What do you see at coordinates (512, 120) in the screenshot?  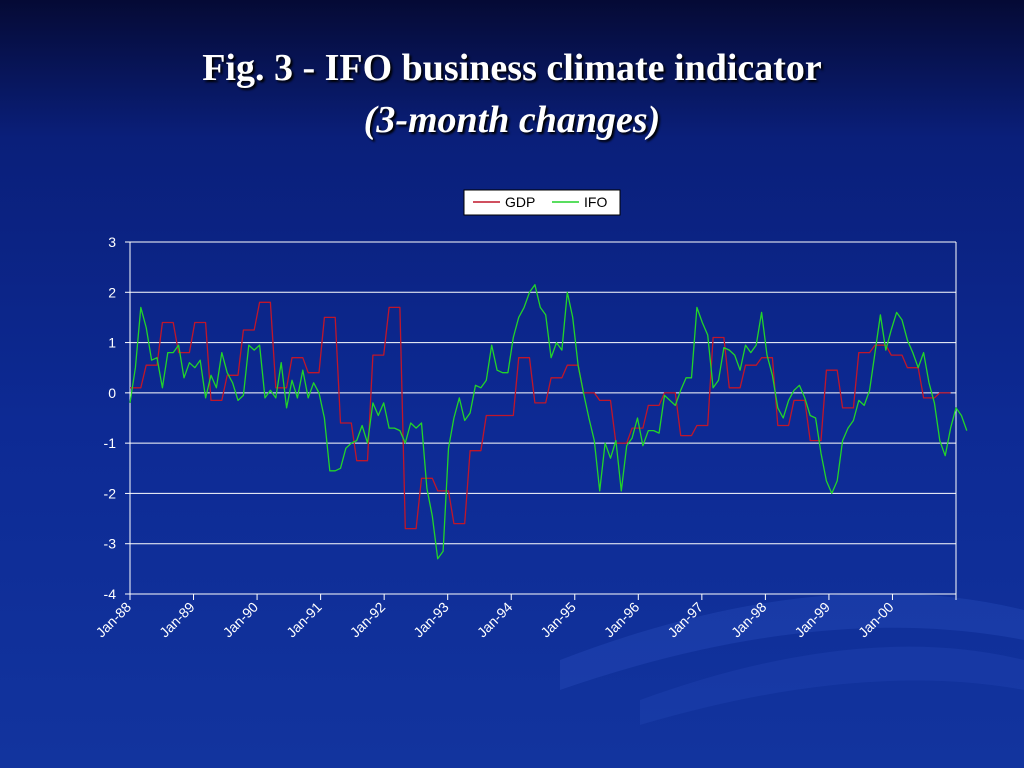 I see `title-line-2: (3-month changes)` at bounding box center [512, 120].